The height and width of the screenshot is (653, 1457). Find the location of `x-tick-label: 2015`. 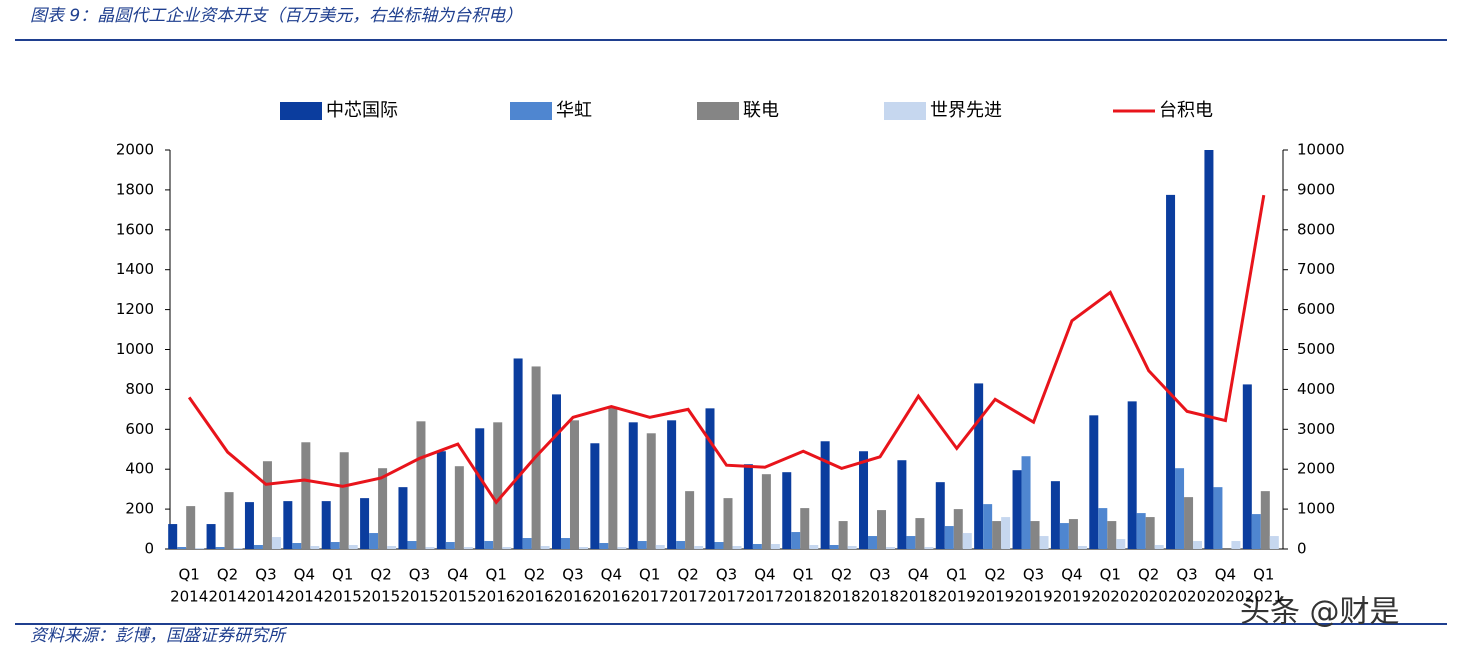

x-tick-label: 2015 is located at coordinates (458, 597).